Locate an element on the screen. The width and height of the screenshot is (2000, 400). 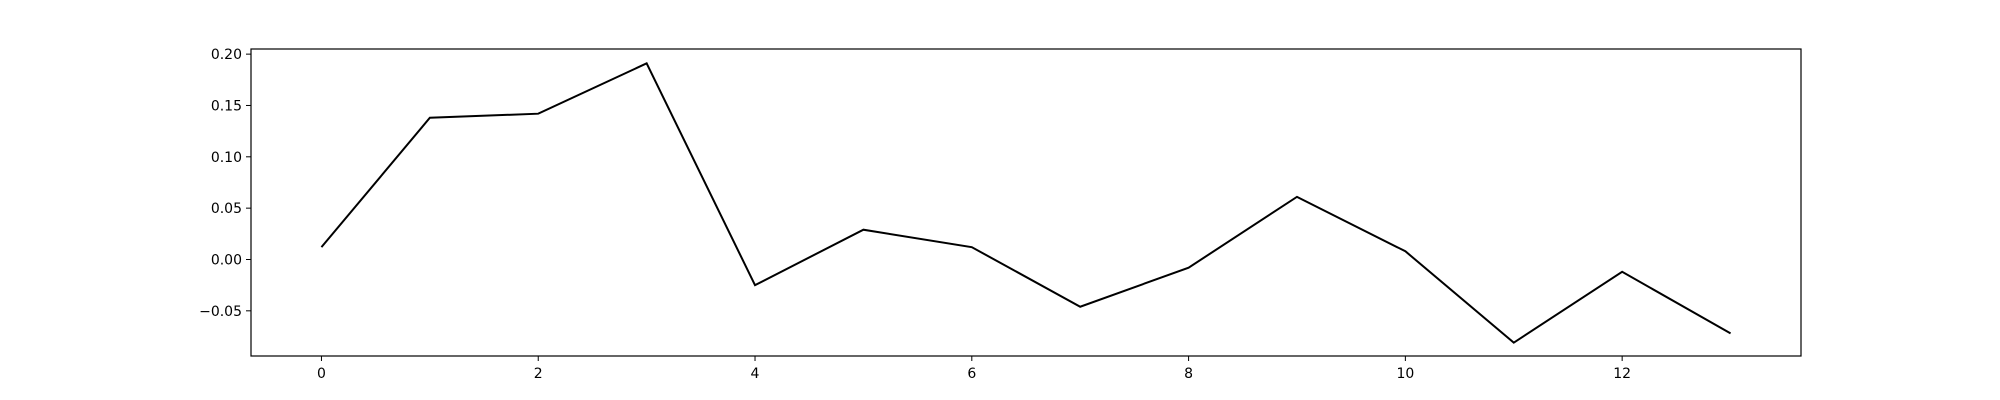
x-tick-label: 10 is located at coordinates (1405, 374).